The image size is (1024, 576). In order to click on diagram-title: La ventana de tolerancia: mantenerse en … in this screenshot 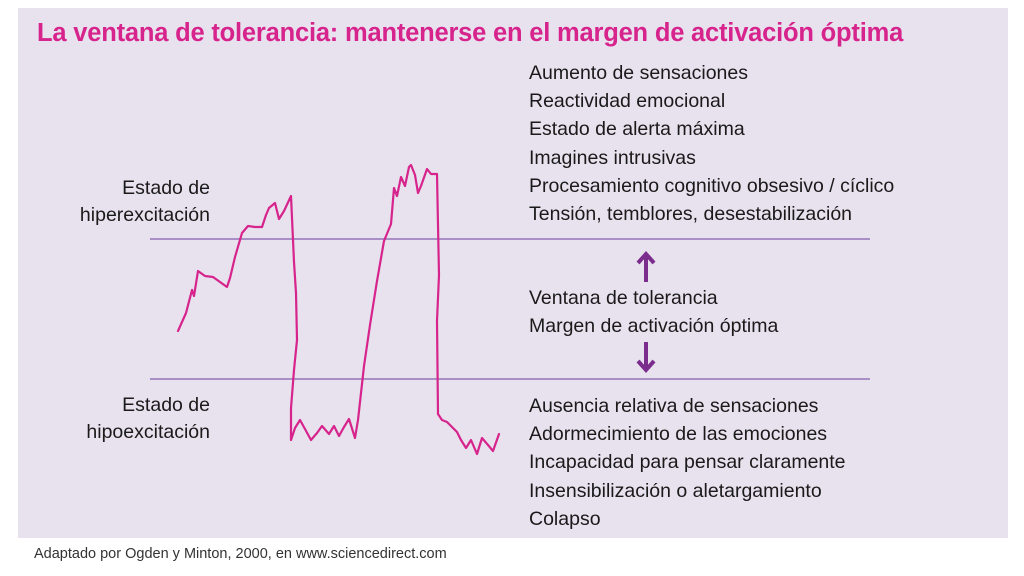, I will do `click(470, 33)`.